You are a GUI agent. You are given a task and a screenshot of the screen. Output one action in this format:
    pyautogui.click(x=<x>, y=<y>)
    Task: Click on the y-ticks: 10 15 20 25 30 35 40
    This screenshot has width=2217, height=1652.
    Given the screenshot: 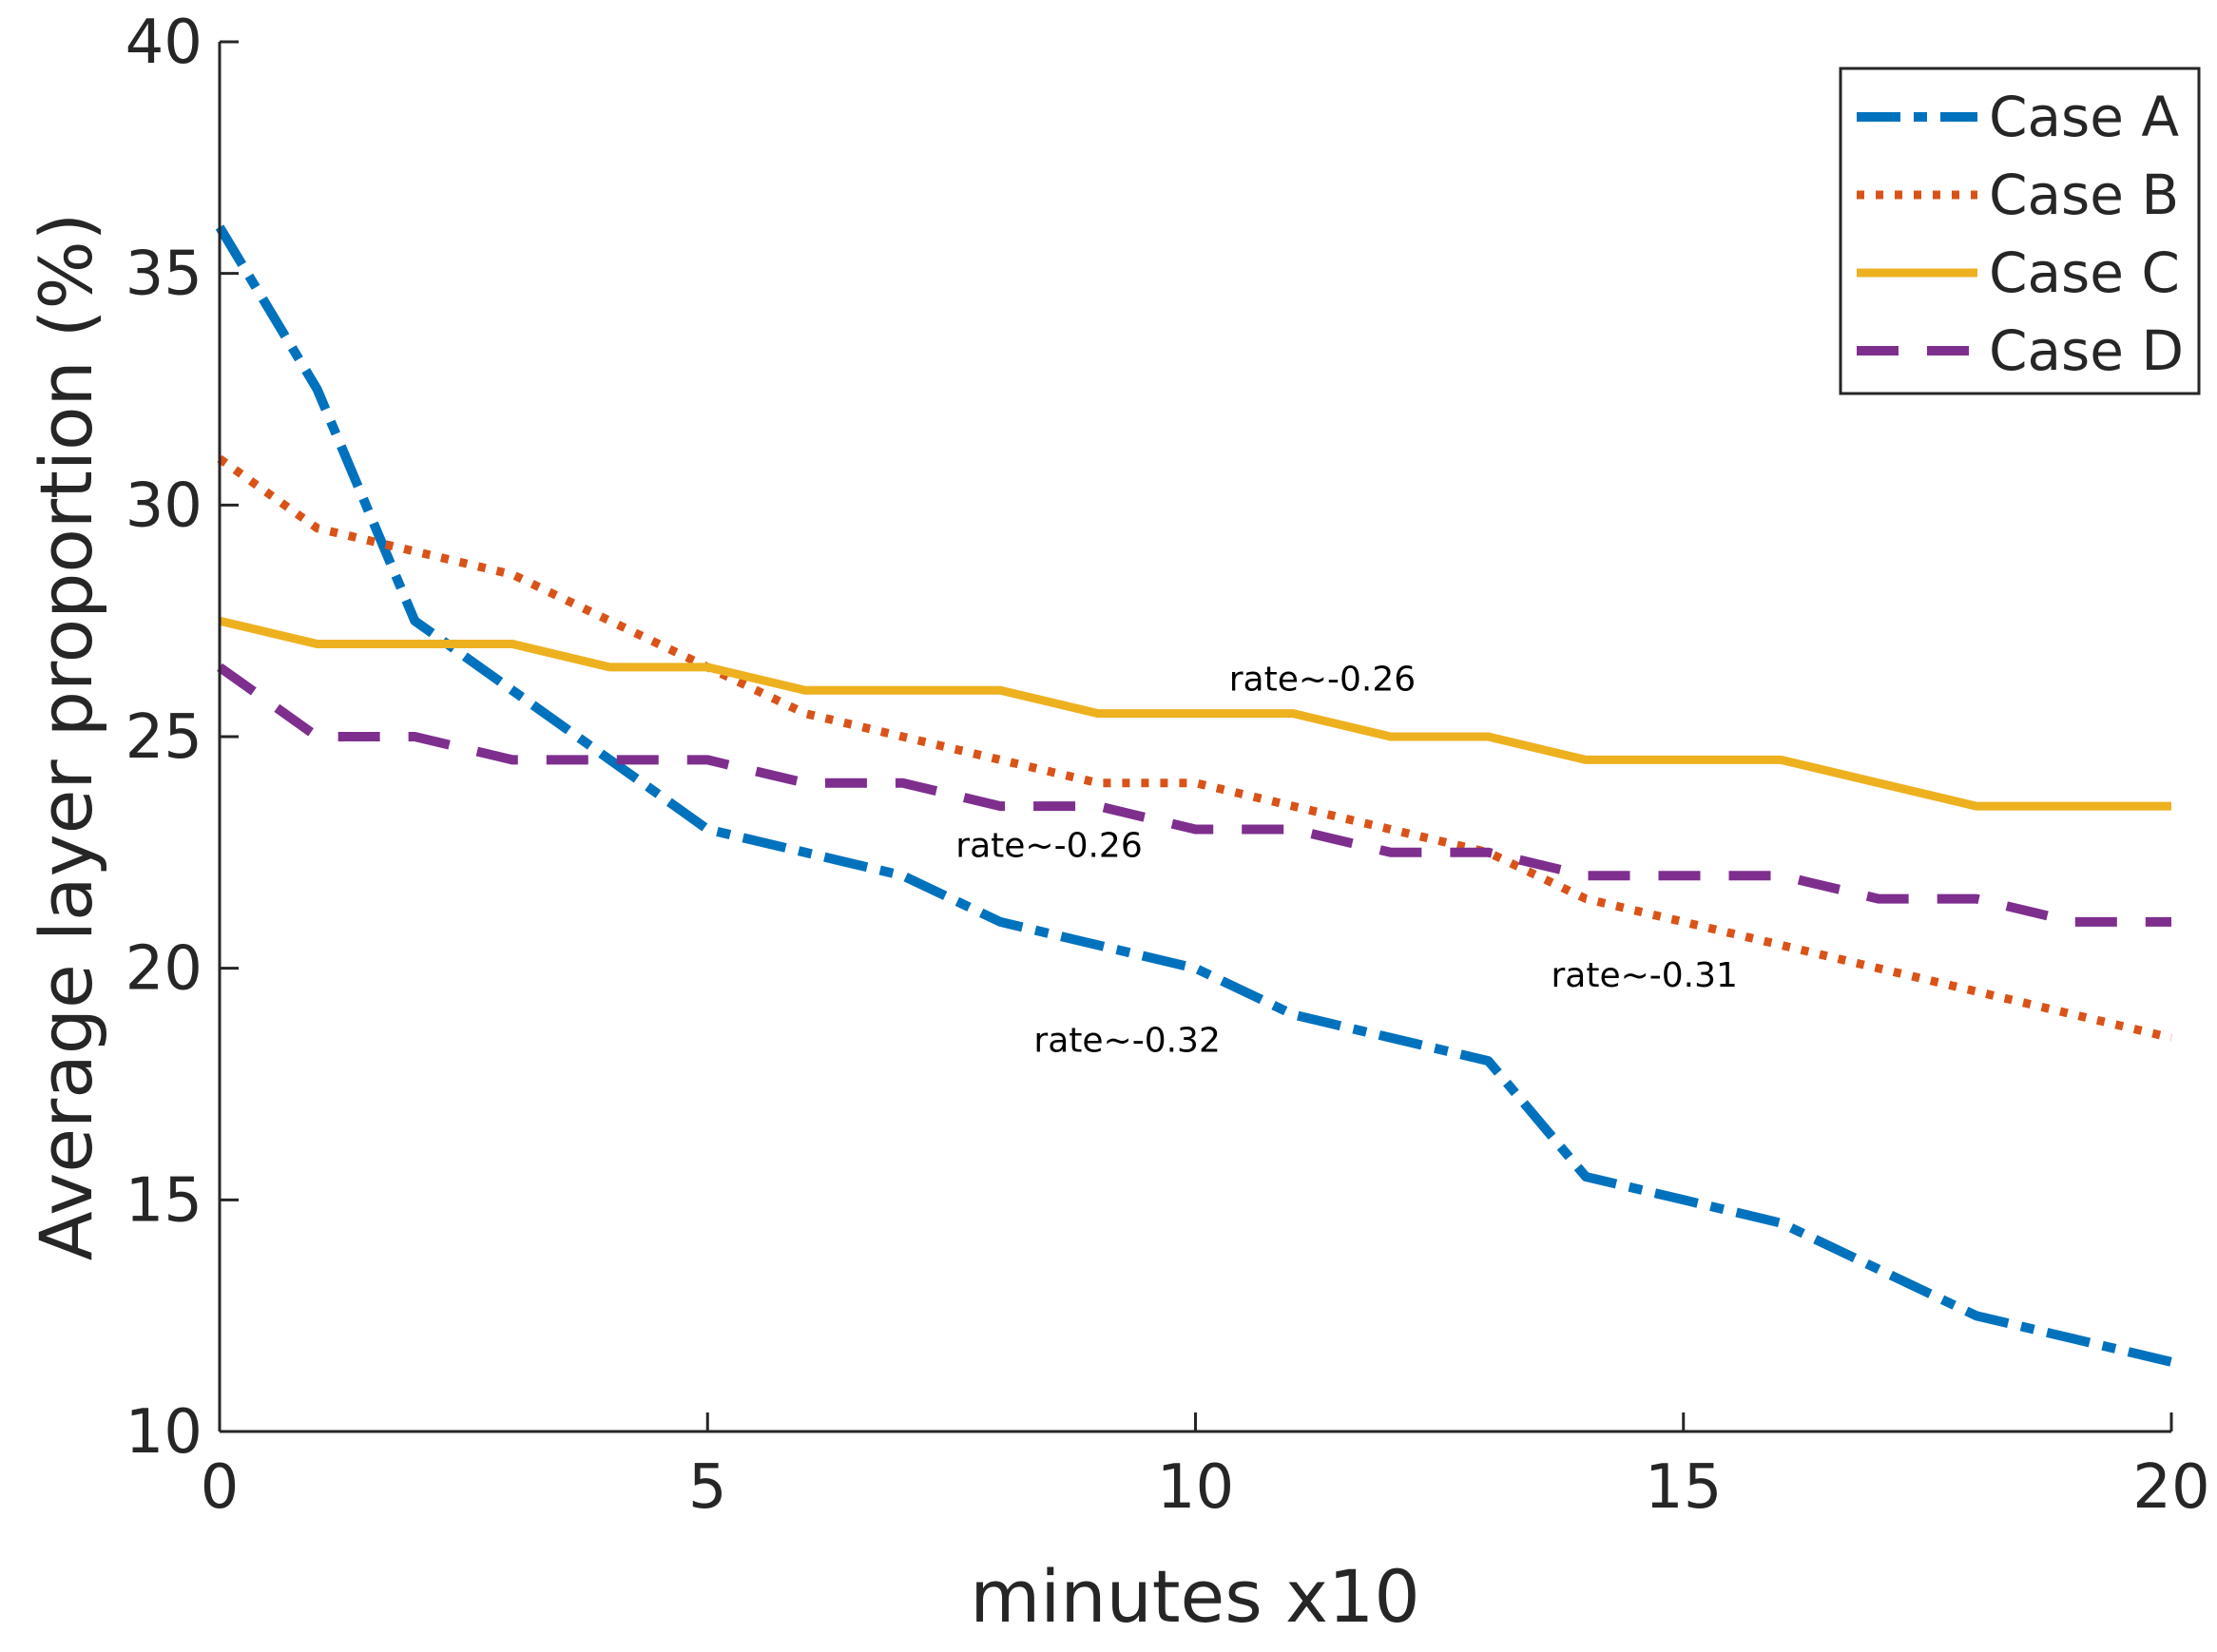 What is the action you would take?
    pyautogui.click(x=182, y=738)
    